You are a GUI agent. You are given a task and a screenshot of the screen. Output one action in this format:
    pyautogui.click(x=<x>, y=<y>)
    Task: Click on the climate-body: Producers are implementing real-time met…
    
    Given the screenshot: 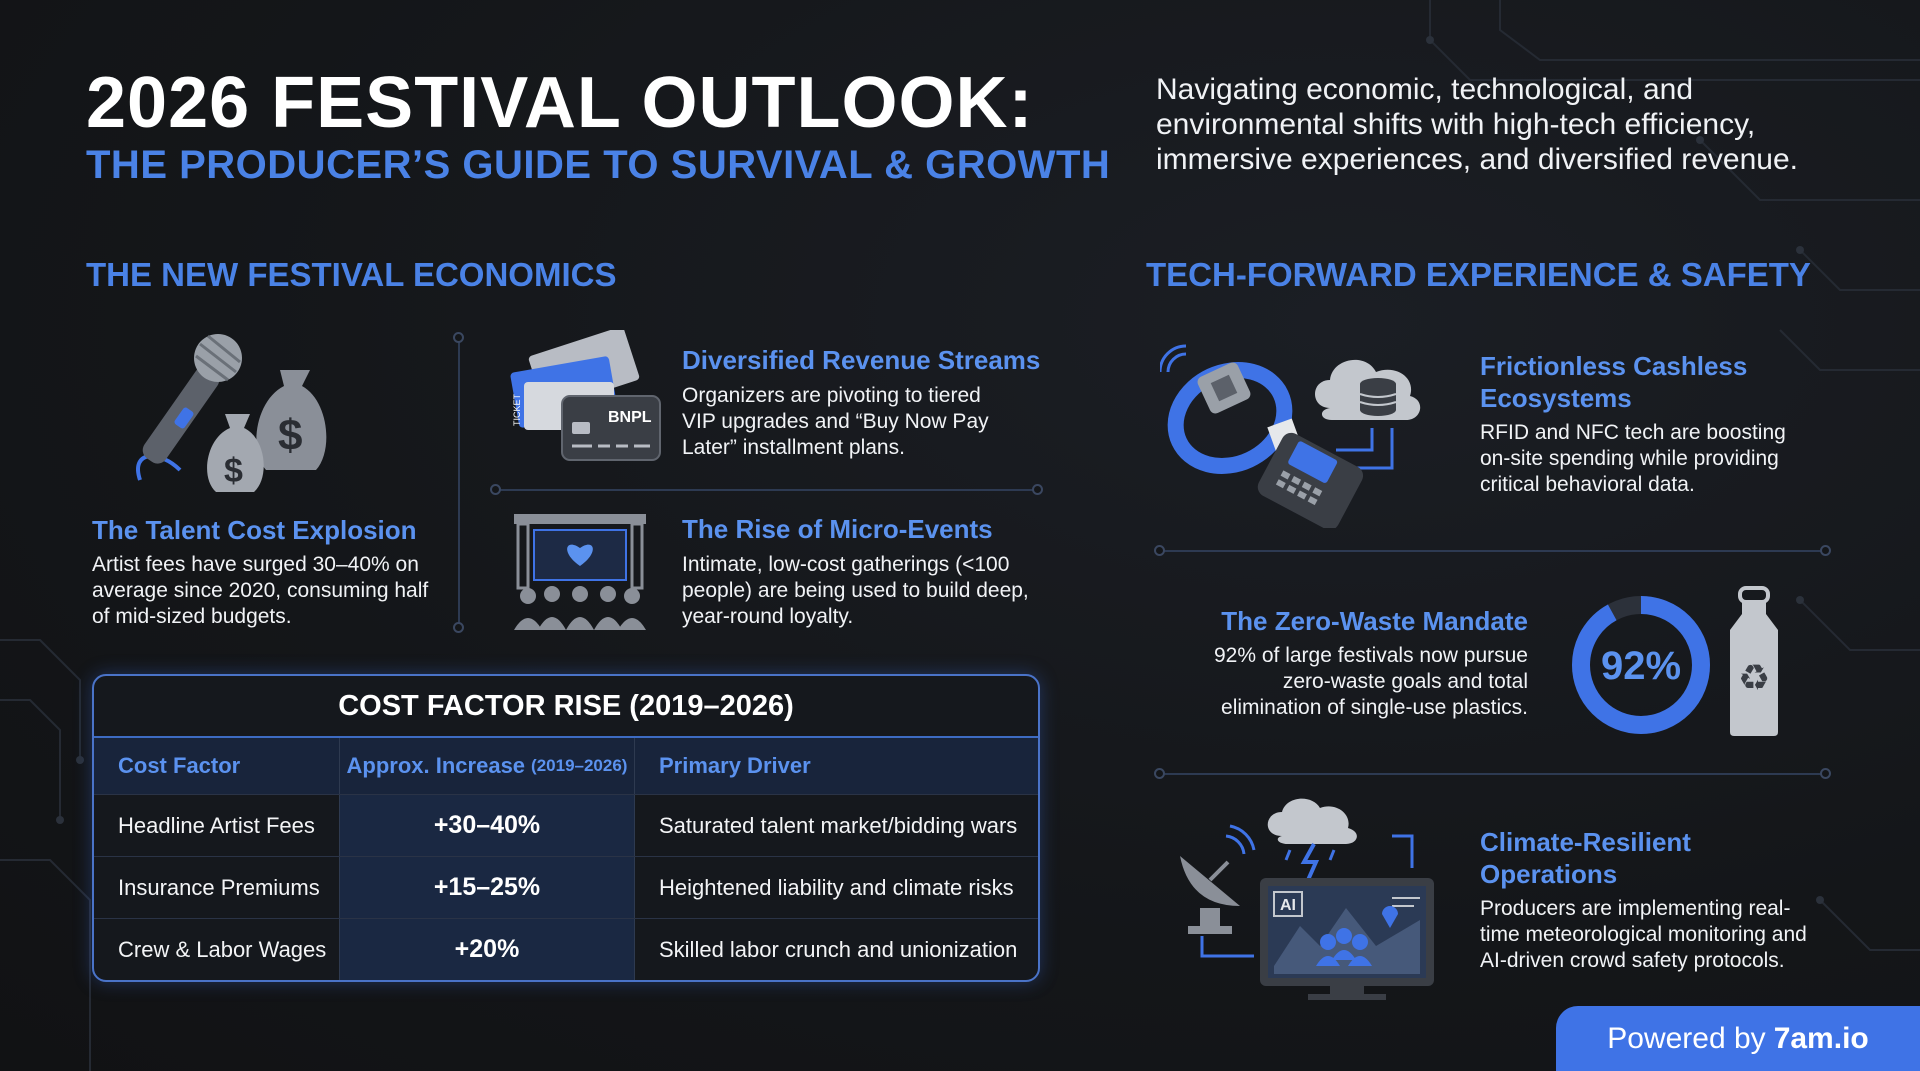 What is the action you would take?
    pyautogui.click(x=1643, y=934)
    